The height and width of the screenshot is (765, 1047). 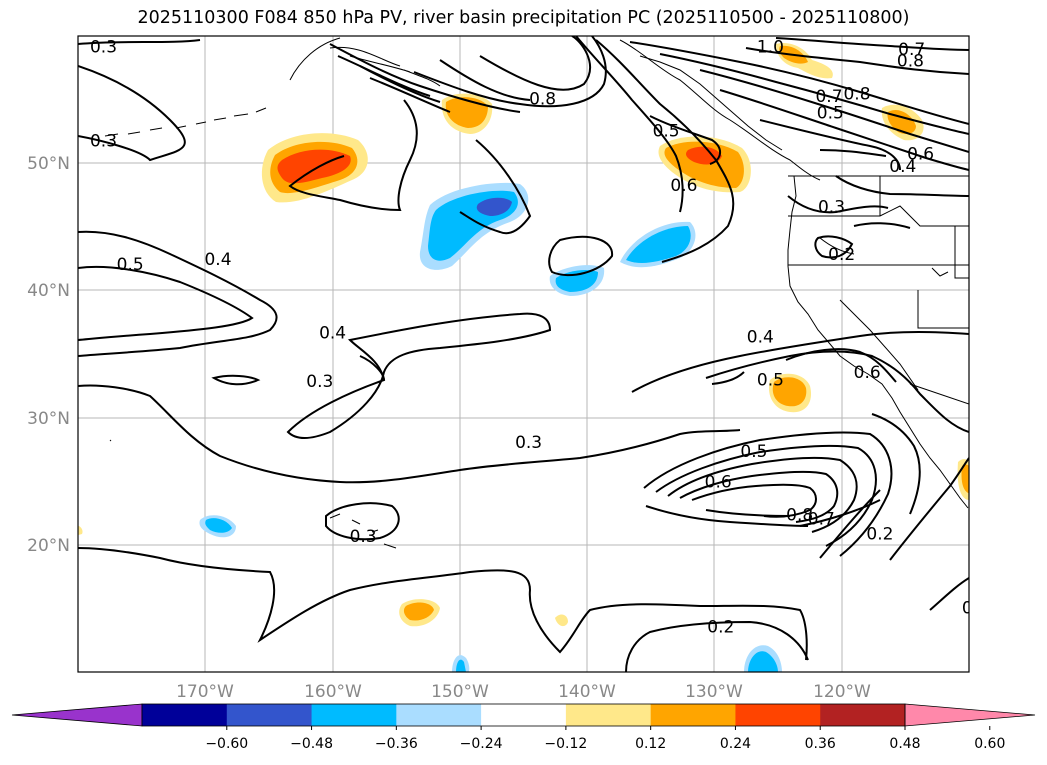 I want to click on lon-label-160w: 160°W, so click(x=333, y=692).